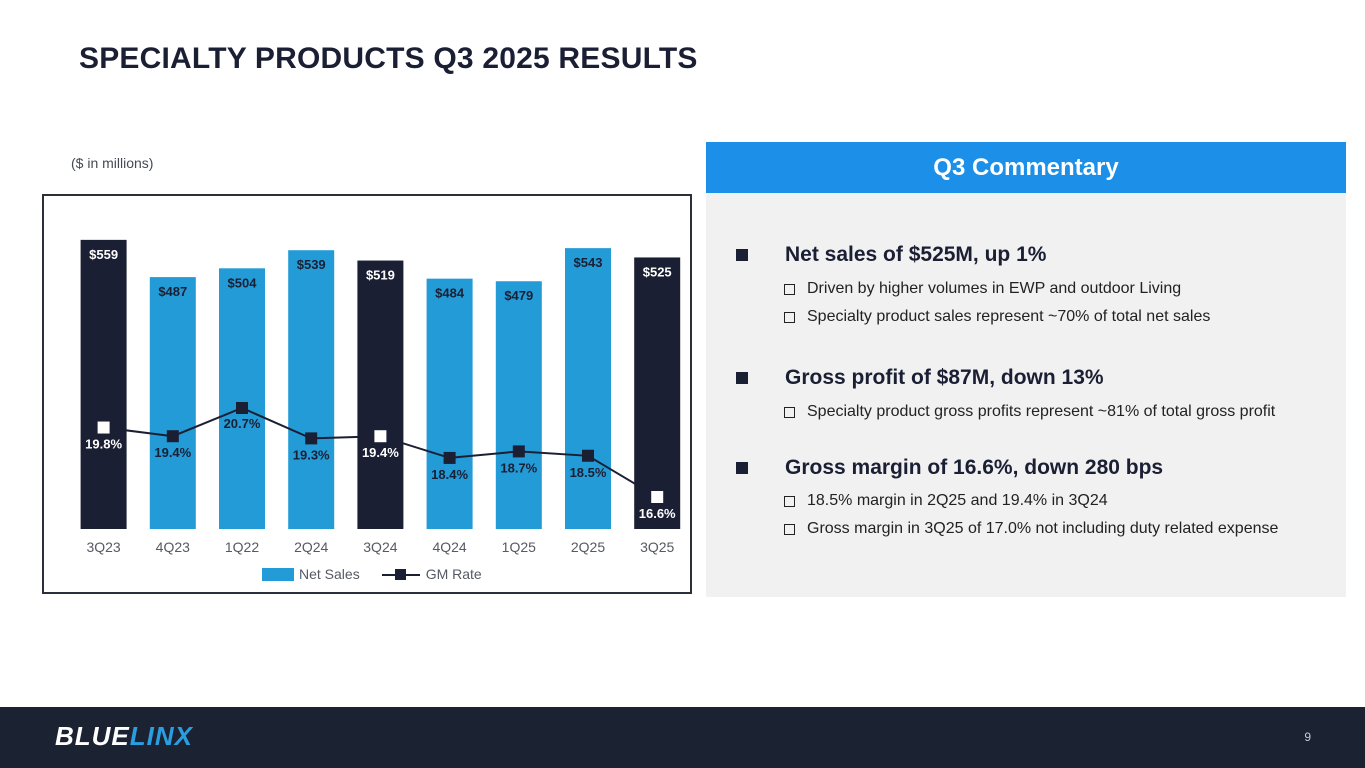  What do you see at coordinates (372, 574) in the screenshot?
I see `chart-legend: Net Sales GM Rate` at bounding box center [372, 574].